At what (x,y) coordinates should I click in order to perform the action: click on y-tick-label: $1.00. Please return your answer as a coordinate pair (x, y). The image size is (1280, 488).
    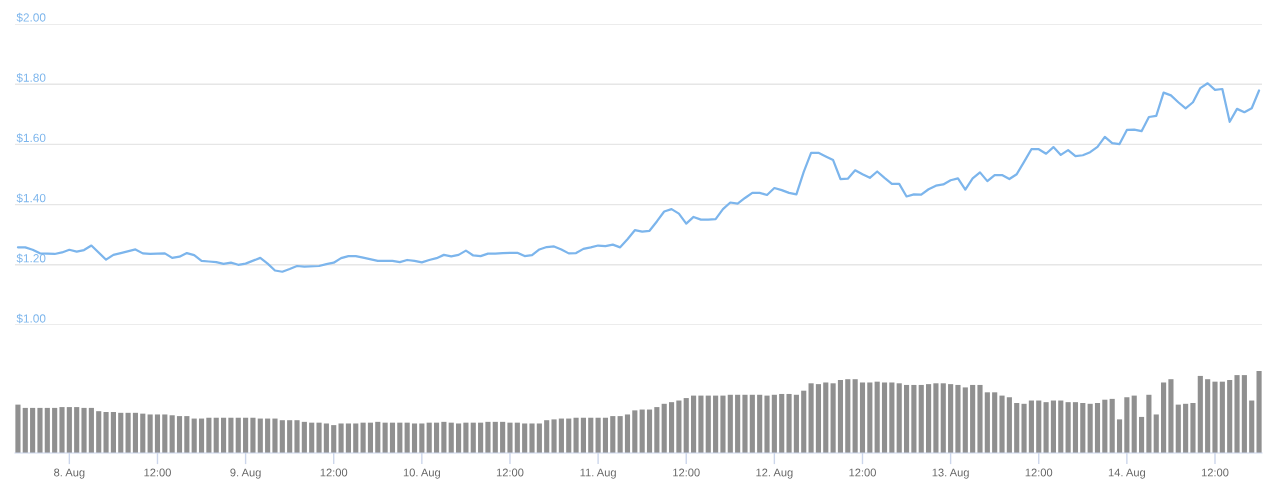
    Looking at the image, I should click on (31, 318).